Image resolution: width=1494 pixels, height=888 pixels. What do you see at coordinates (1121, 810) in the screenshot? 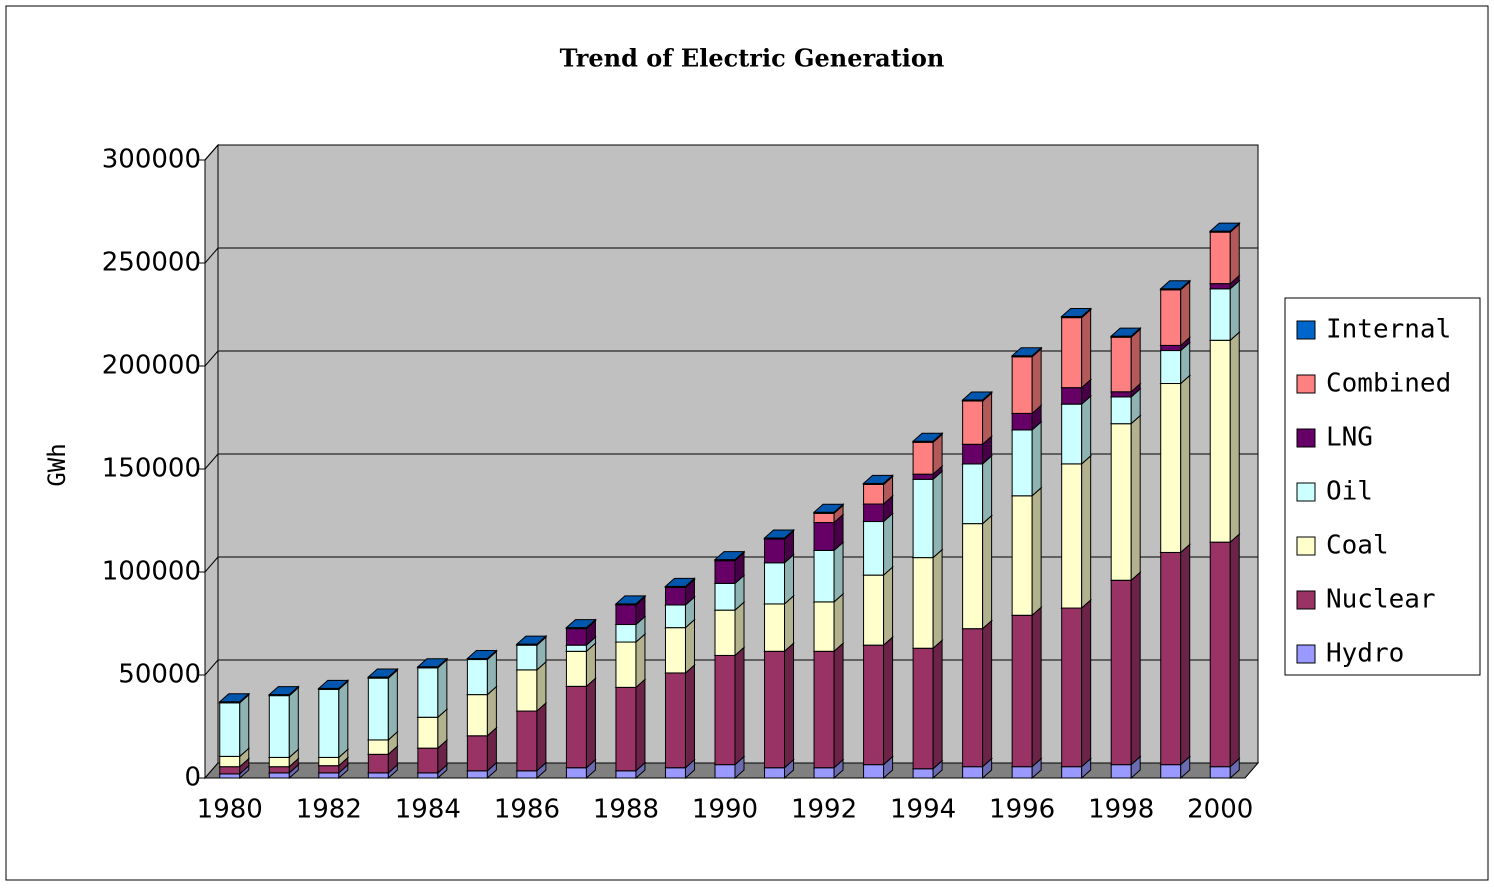
I see `x-tick-label: 1998` at bounding box center [1121, 810].